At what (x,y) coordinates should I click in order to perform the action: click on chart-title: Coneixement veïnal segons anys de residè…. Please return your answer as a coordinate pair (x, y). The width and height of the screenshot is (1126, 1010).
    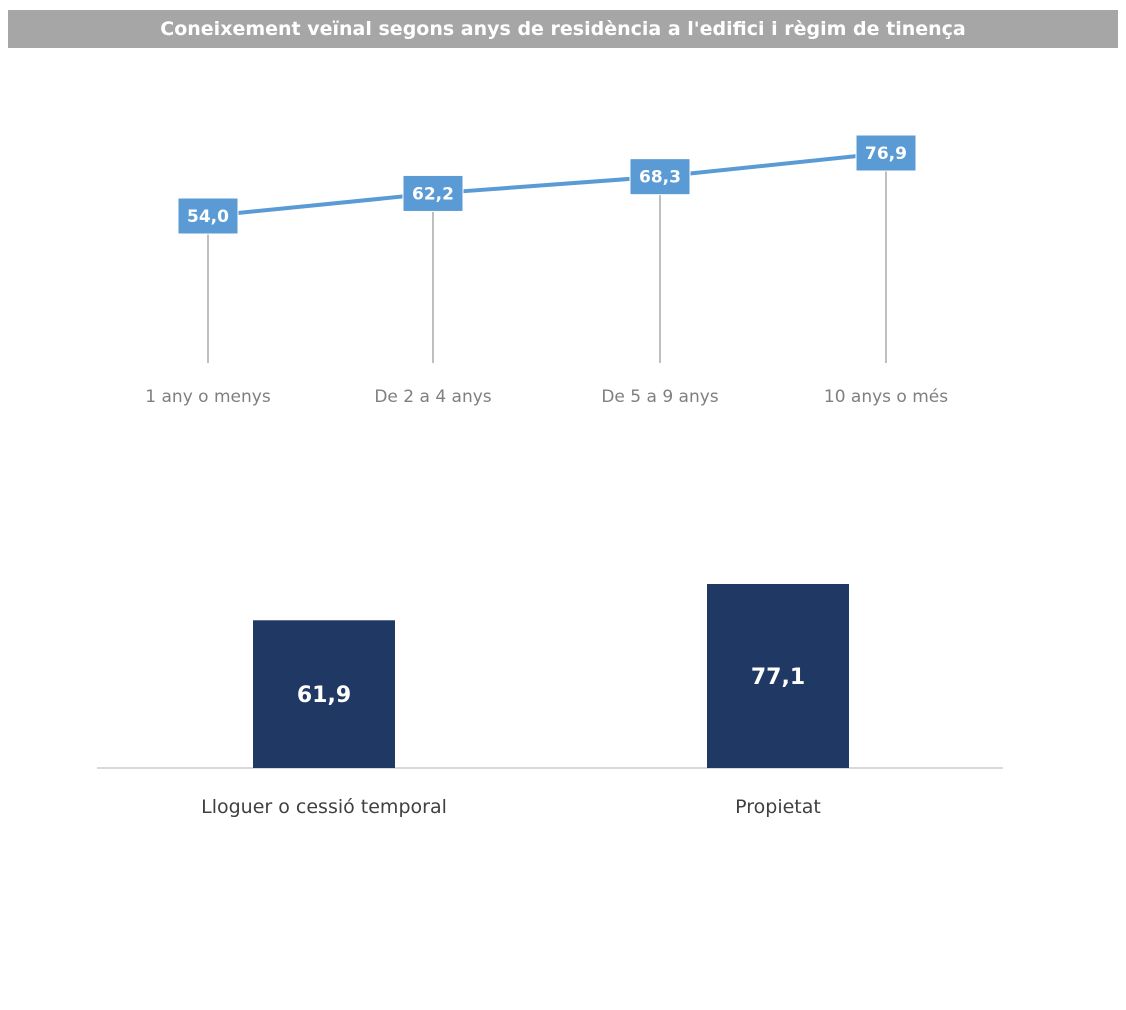
    Looking at the image, I should click on (563, 29).